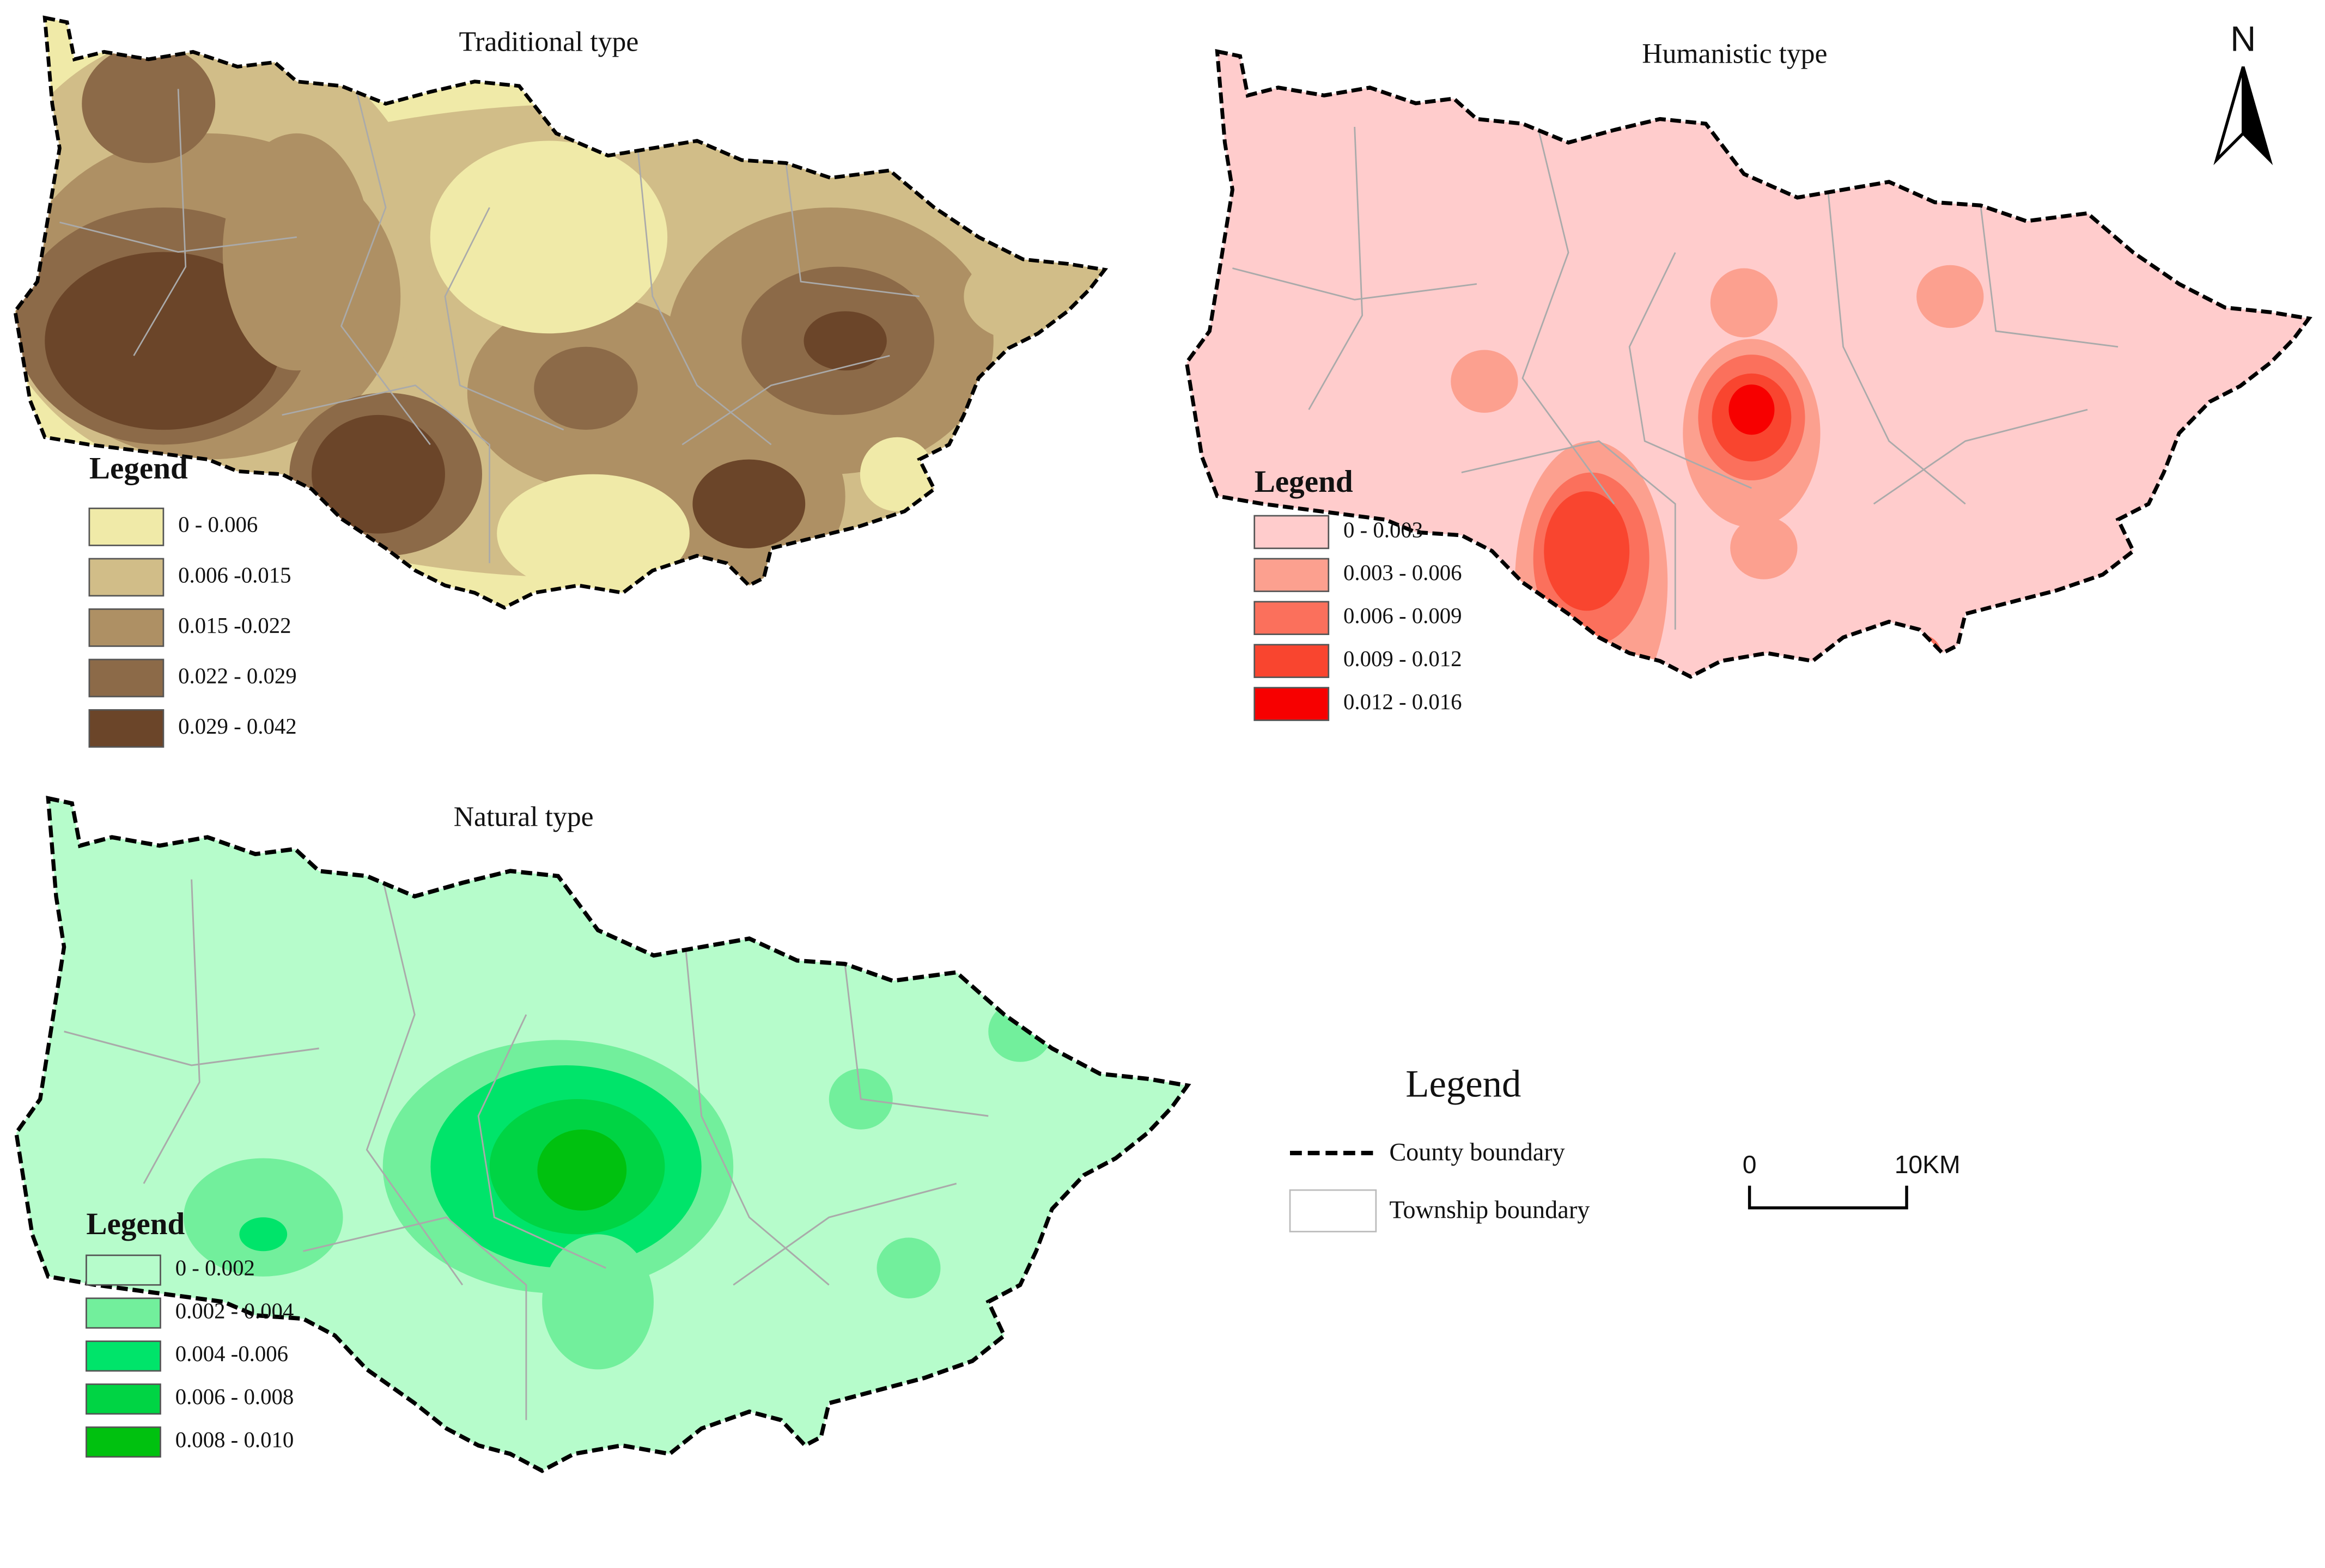 This screenshot has width=2325, height=1568. What do you see at coordinates (1402, 615) in the screenshot?
I see `legend-label: 0.006 - 0.009` at bounding box center [1402, 615].